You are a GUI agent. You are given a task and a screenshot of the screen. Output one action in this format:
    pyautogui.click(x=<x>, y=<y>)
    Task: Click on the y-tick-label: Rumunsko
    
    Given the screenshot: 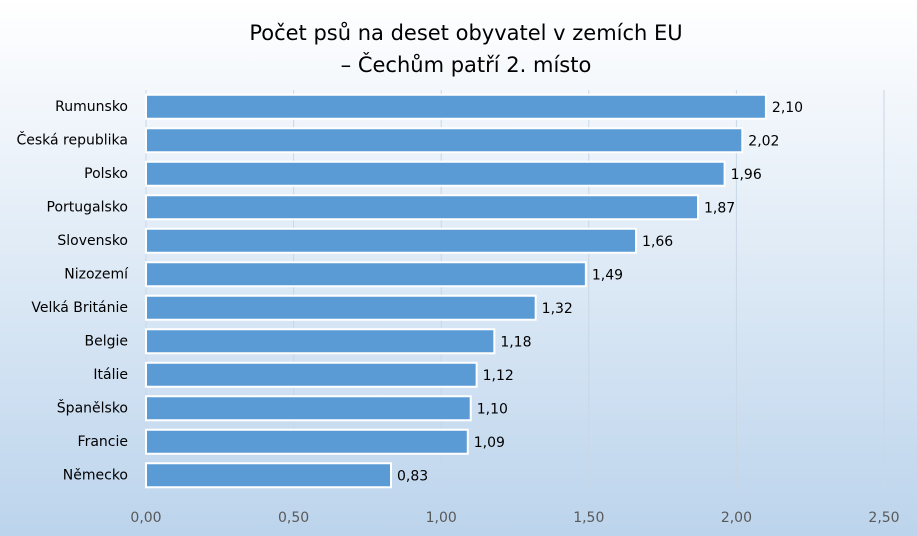 What is the action you would take?
    pyautogui.click(x=91, y=107)
    